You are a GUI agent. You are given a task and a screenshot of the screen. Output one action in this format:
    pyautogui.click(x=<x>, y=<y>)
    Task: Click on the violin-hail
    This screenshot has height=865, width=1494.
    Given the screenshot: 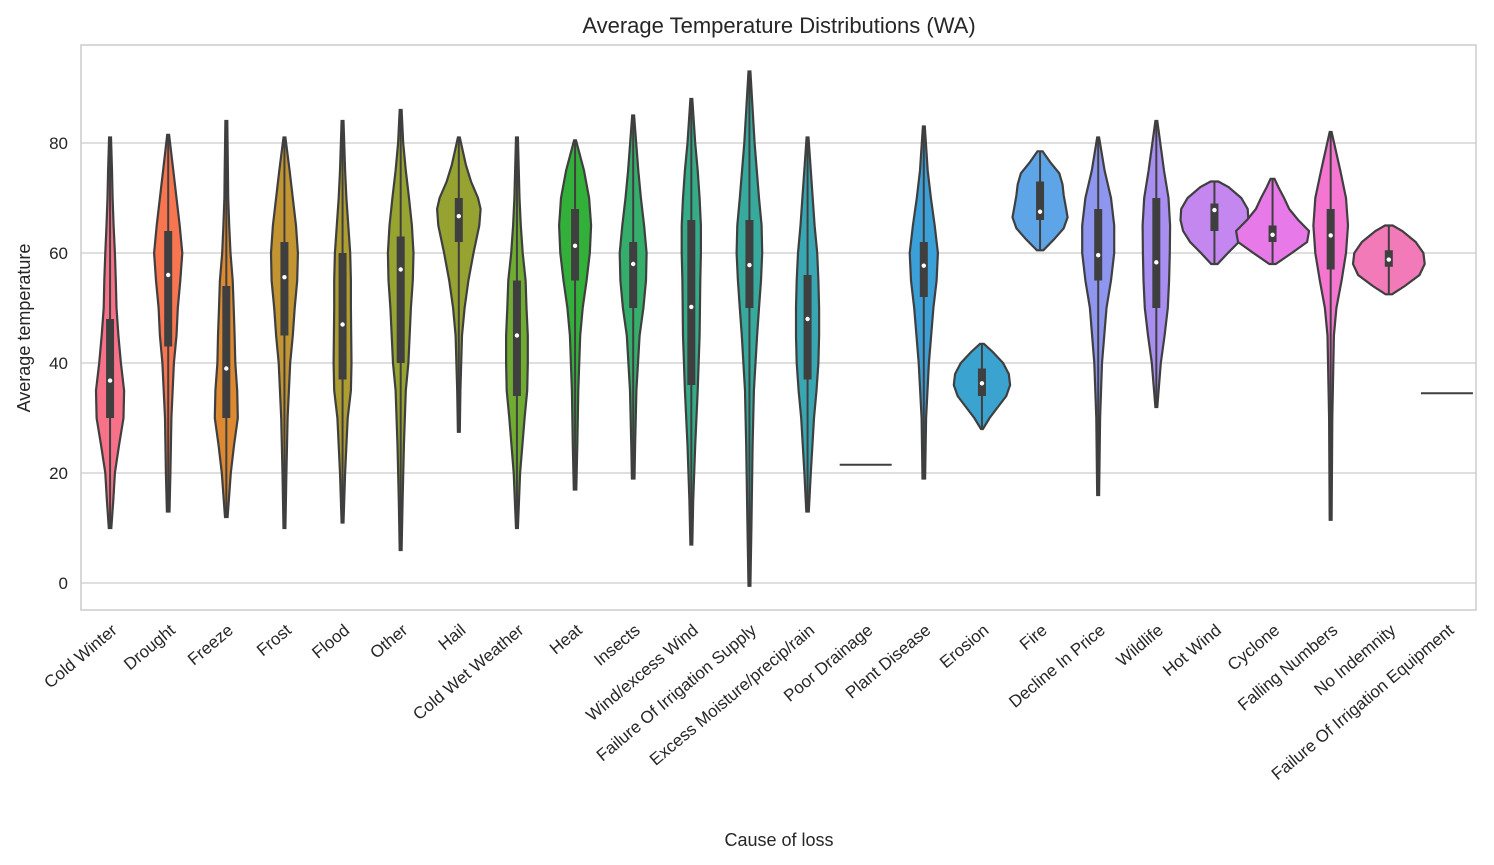 What is the action you would take?
    pyautogui.click(x=458, y=284)
    